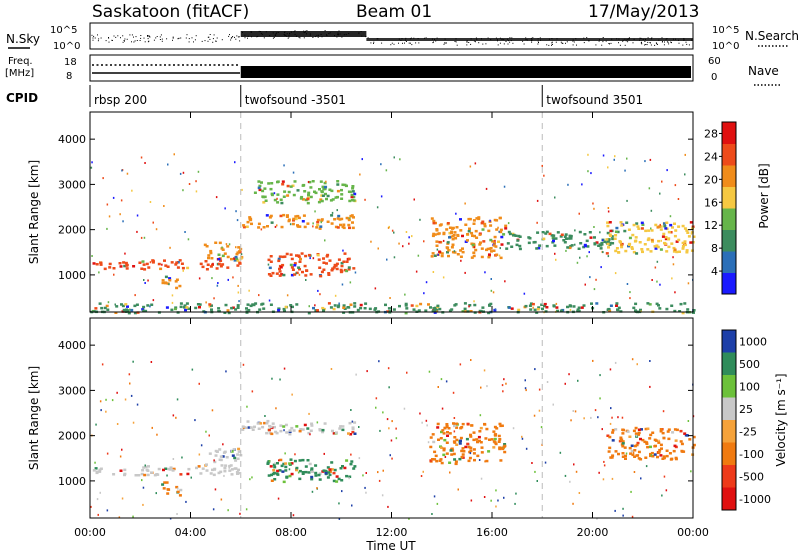  Describe the element at coordinates (191, 532) in the screenshot. I see `x-tick-label: 04:00` at that location.